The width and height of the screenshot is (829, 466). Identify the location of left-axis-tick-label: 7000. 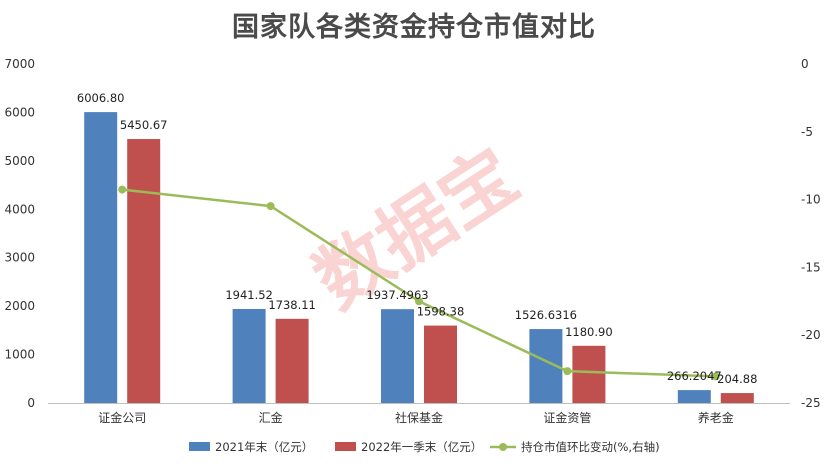
(19, 64).